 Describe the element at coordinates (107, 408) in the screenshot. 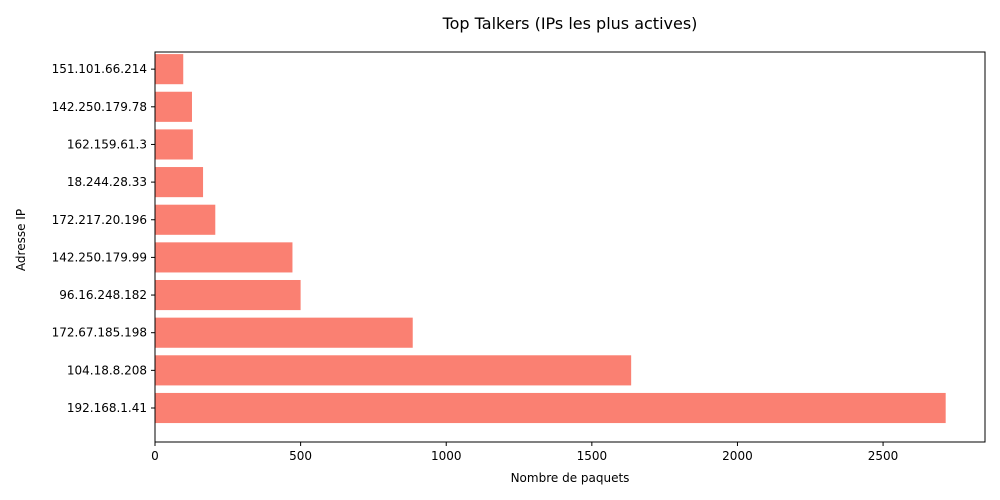

I see `y-tick-label: 192.168.1.41` at that location.